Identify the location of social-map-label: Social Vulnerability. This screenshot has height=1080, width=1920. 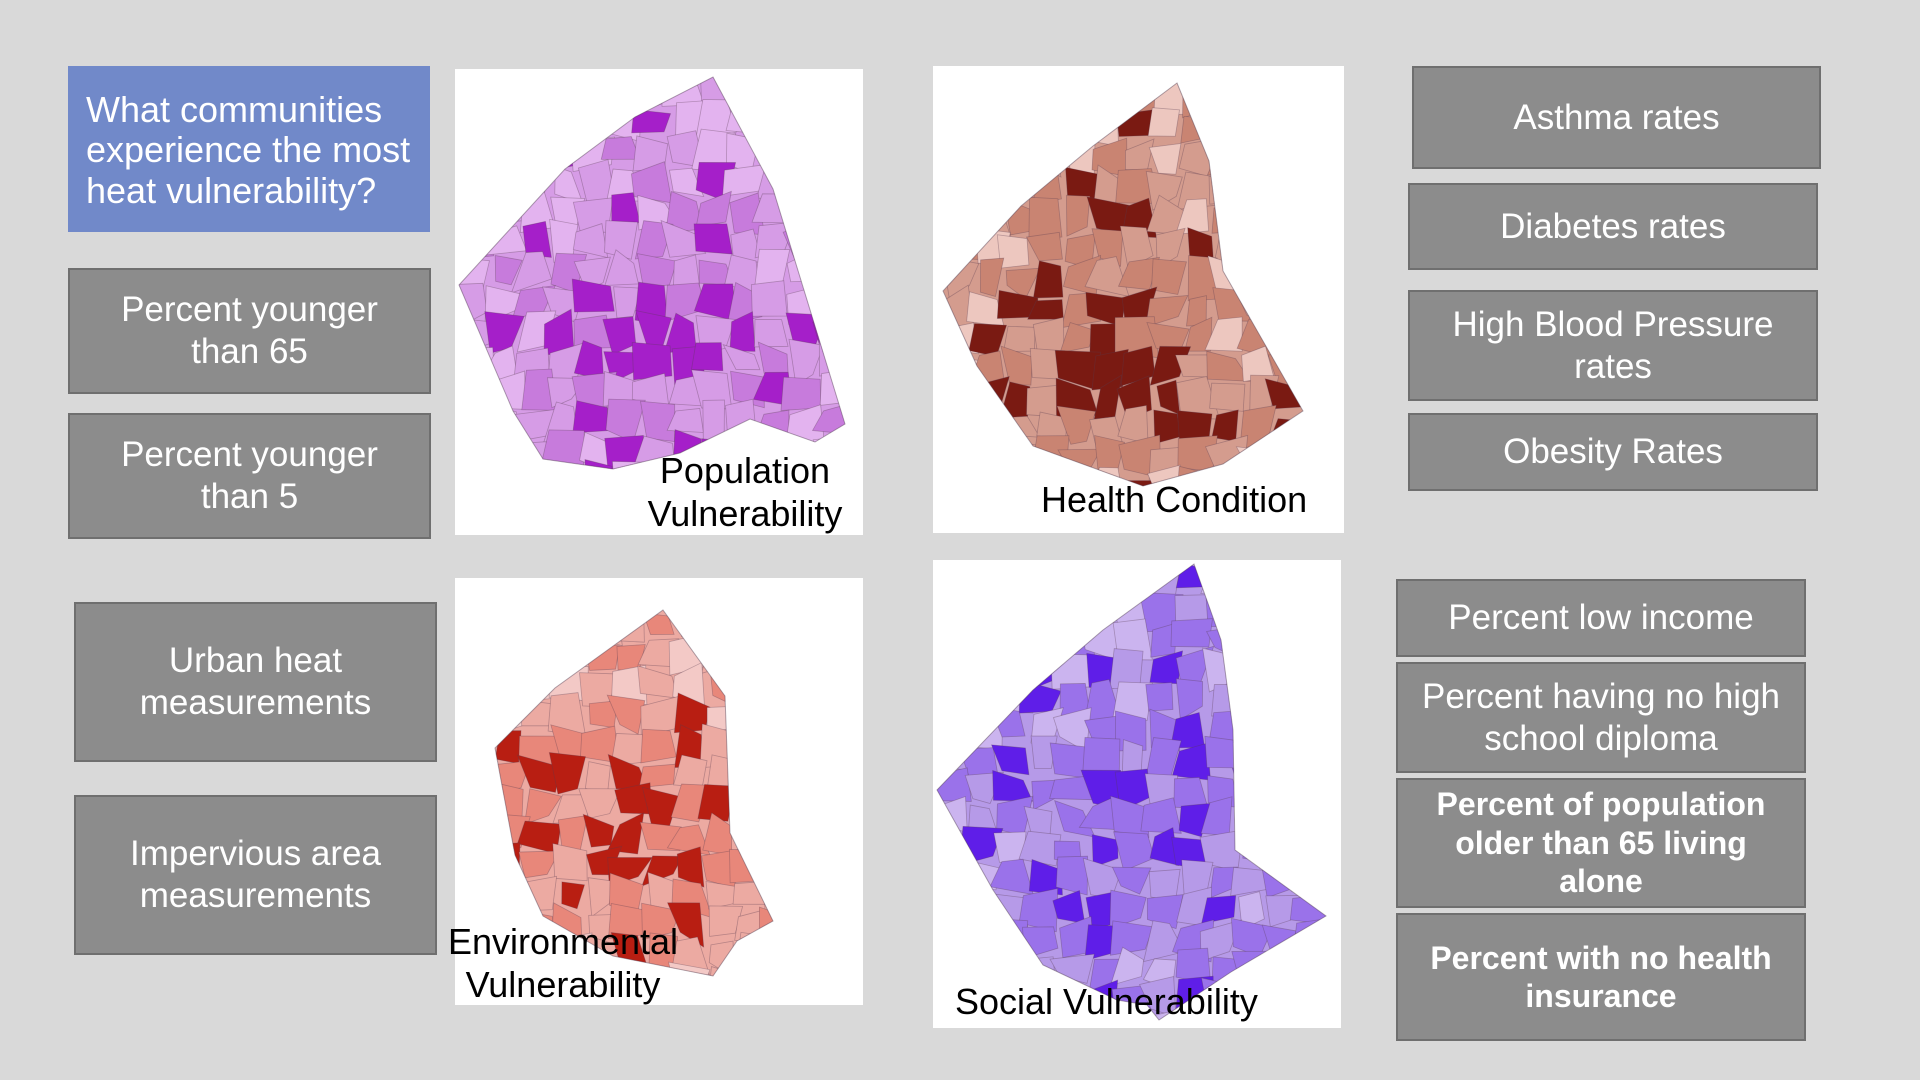
(1106, 1001).